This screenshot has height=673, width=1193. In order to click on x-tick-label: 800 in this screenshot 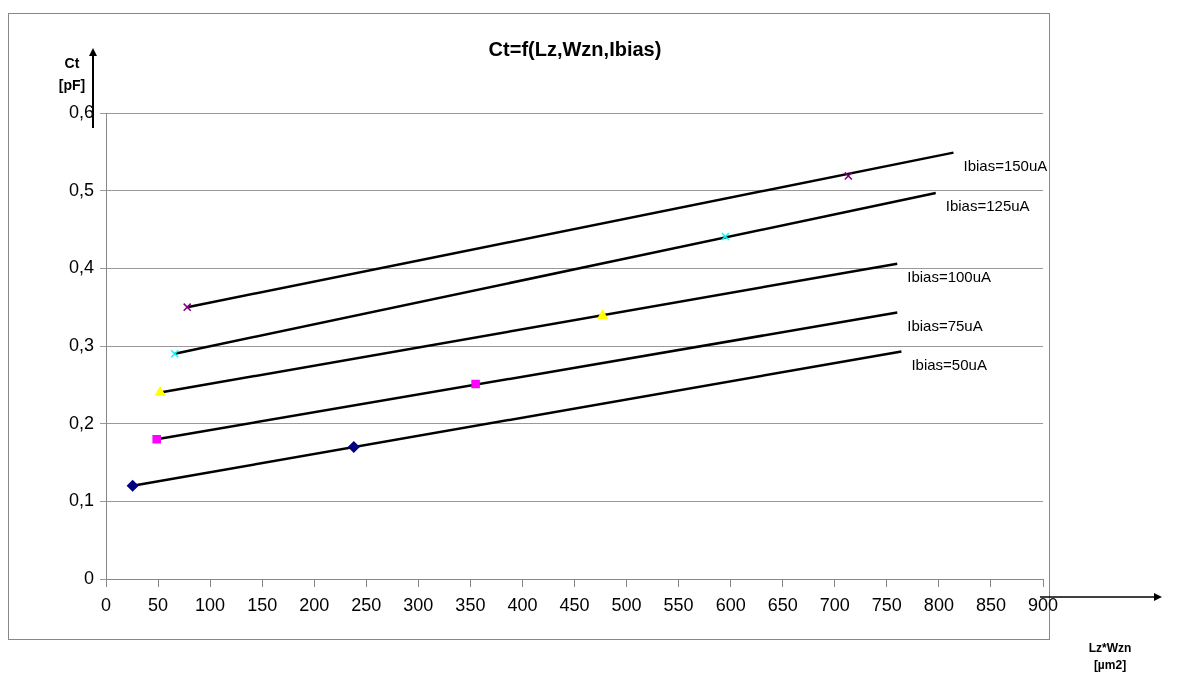, I will do `click(938, 604)`.